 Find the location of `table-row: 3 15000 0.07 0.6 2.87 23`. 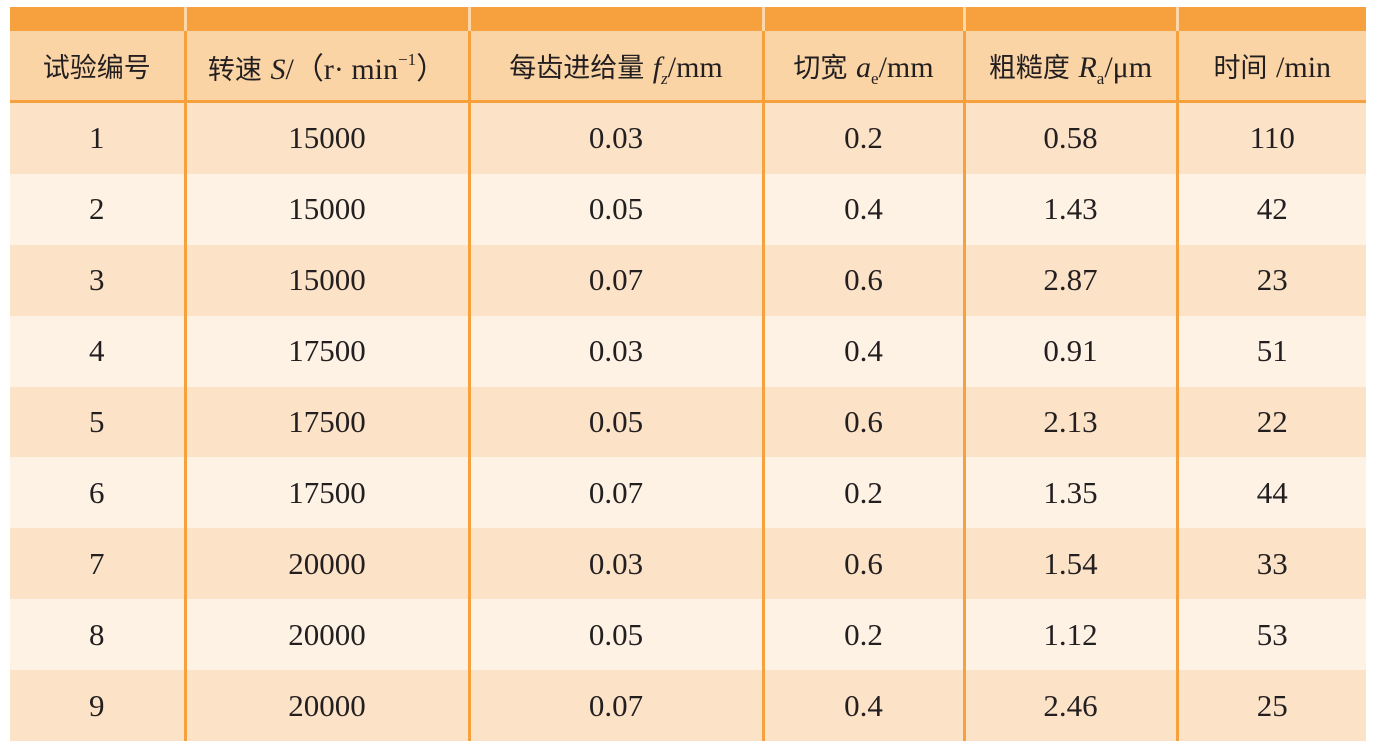

table-row: 3 15000 0.07 0.6 2.87 23 is located at coordinates (688, 280).